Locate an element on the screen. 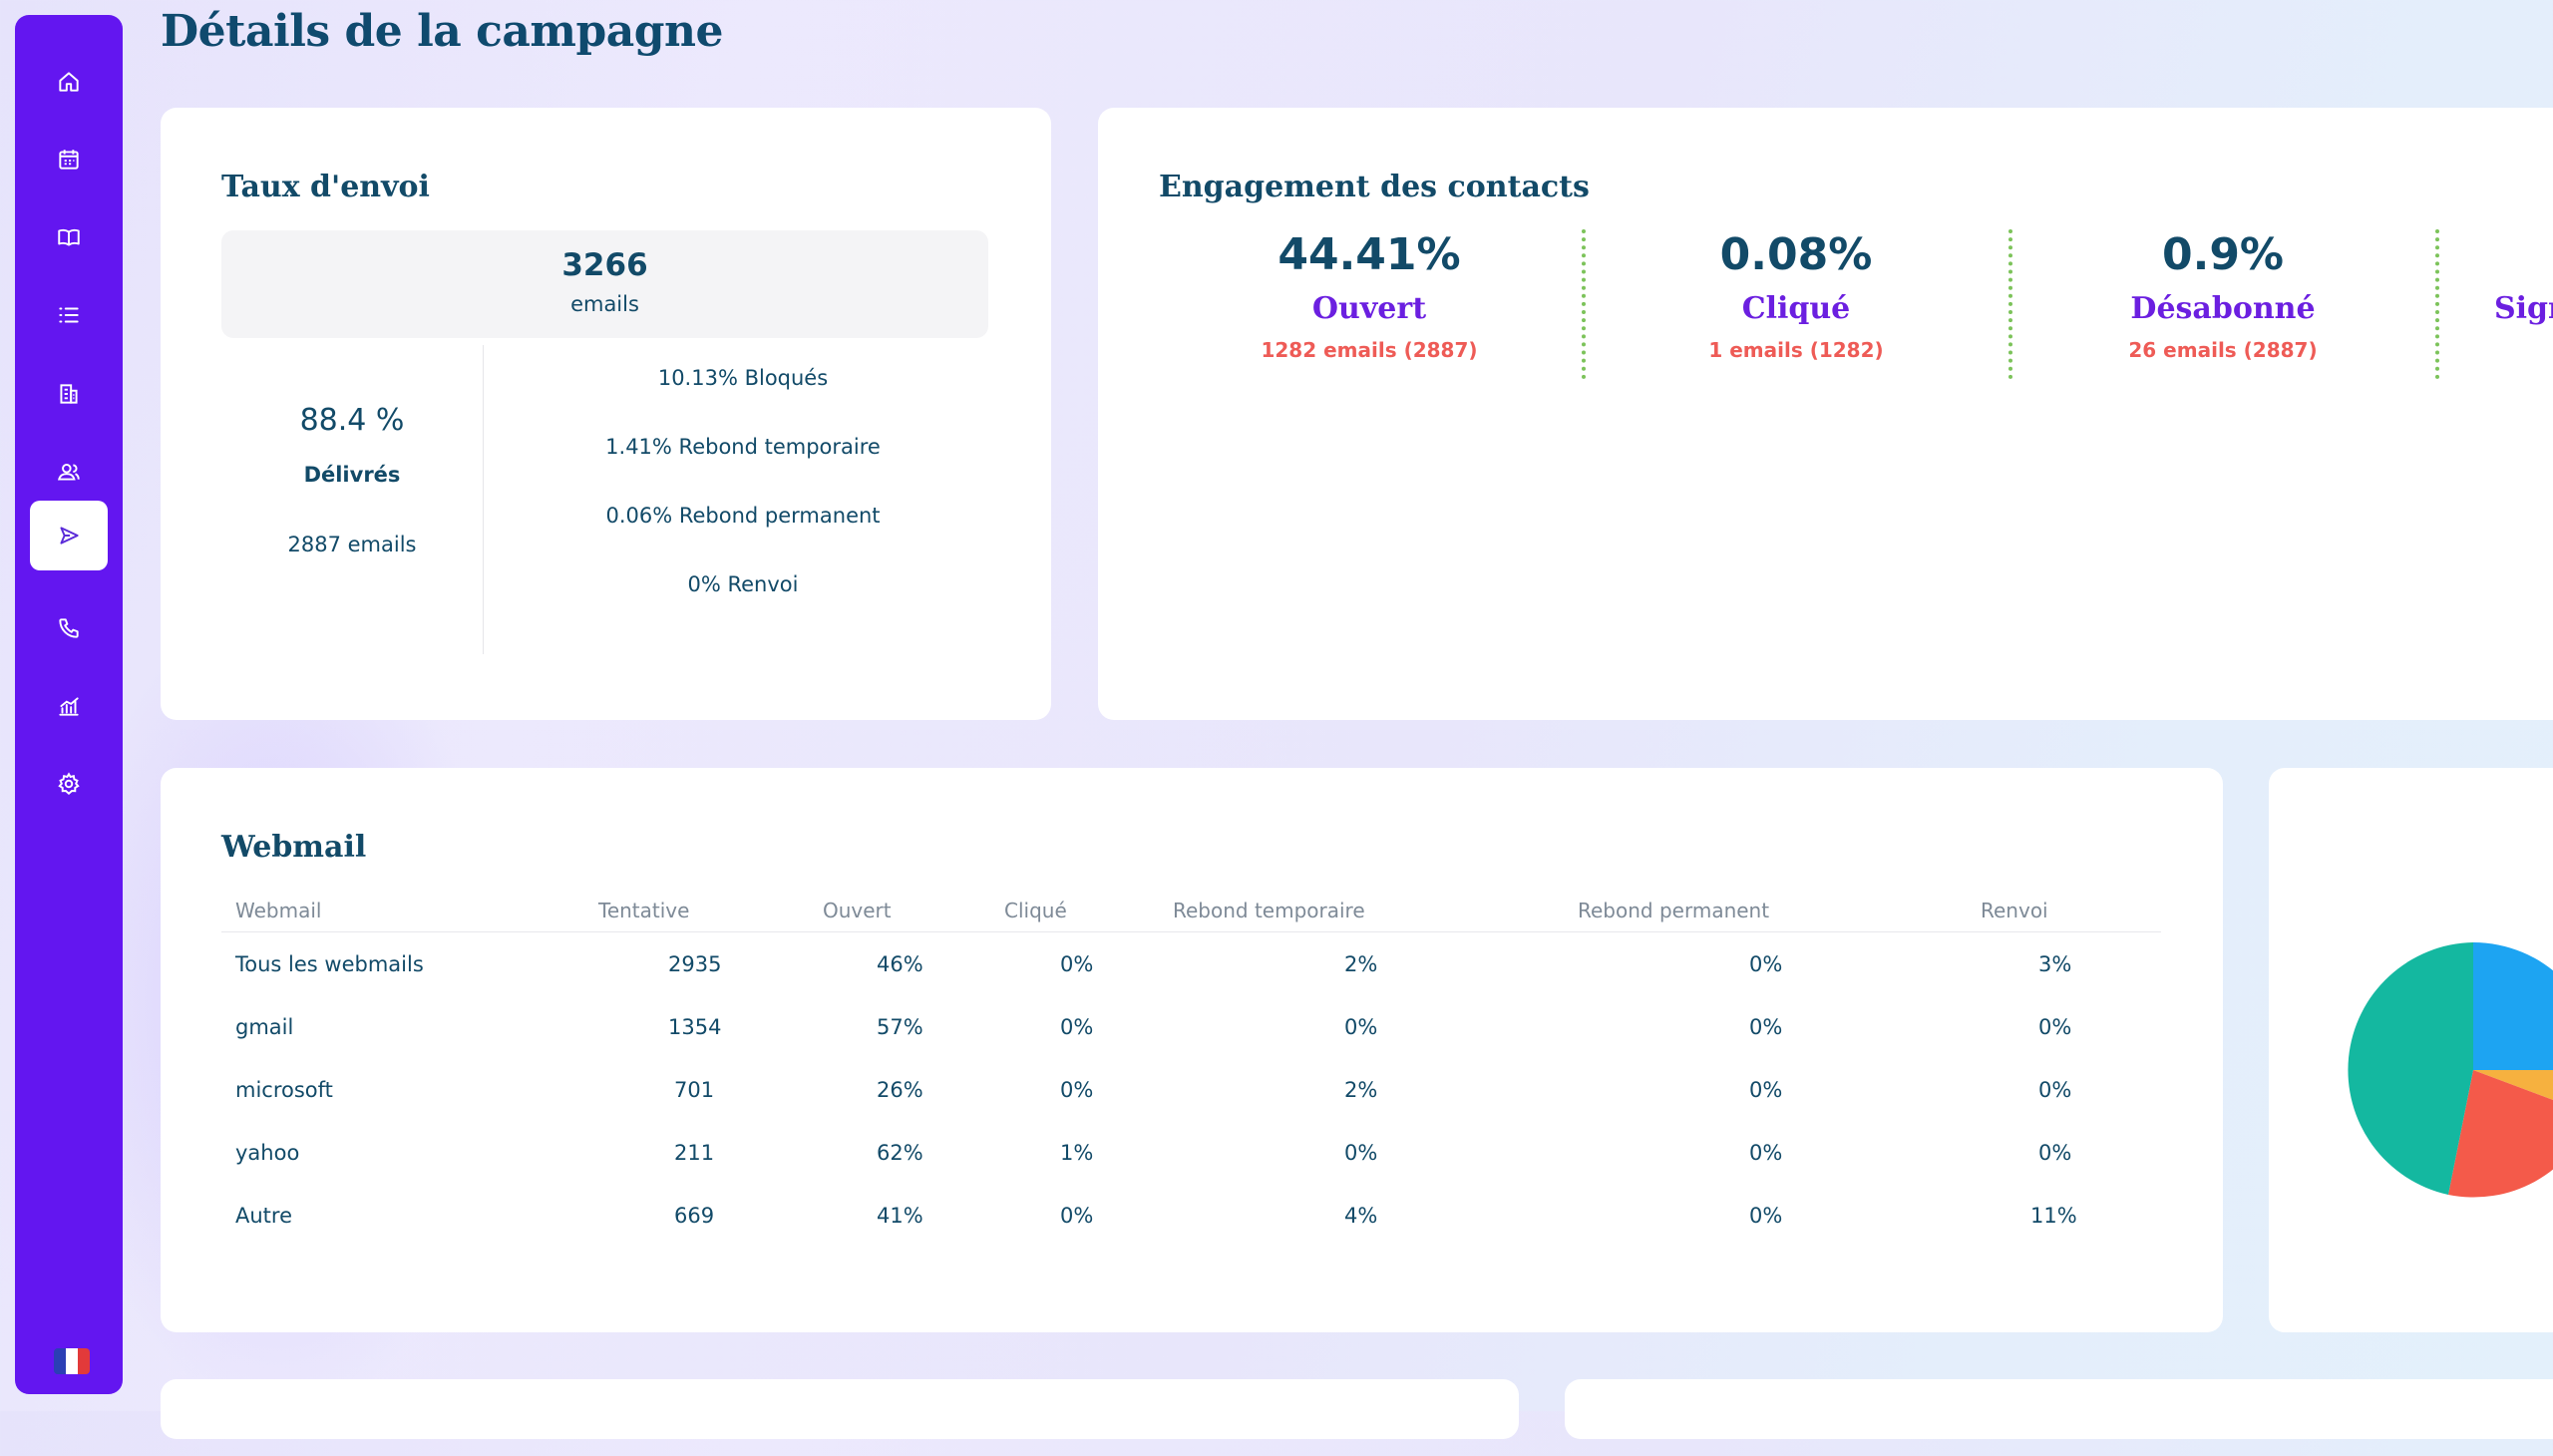  nav-book is located at coordinates (69, 237).